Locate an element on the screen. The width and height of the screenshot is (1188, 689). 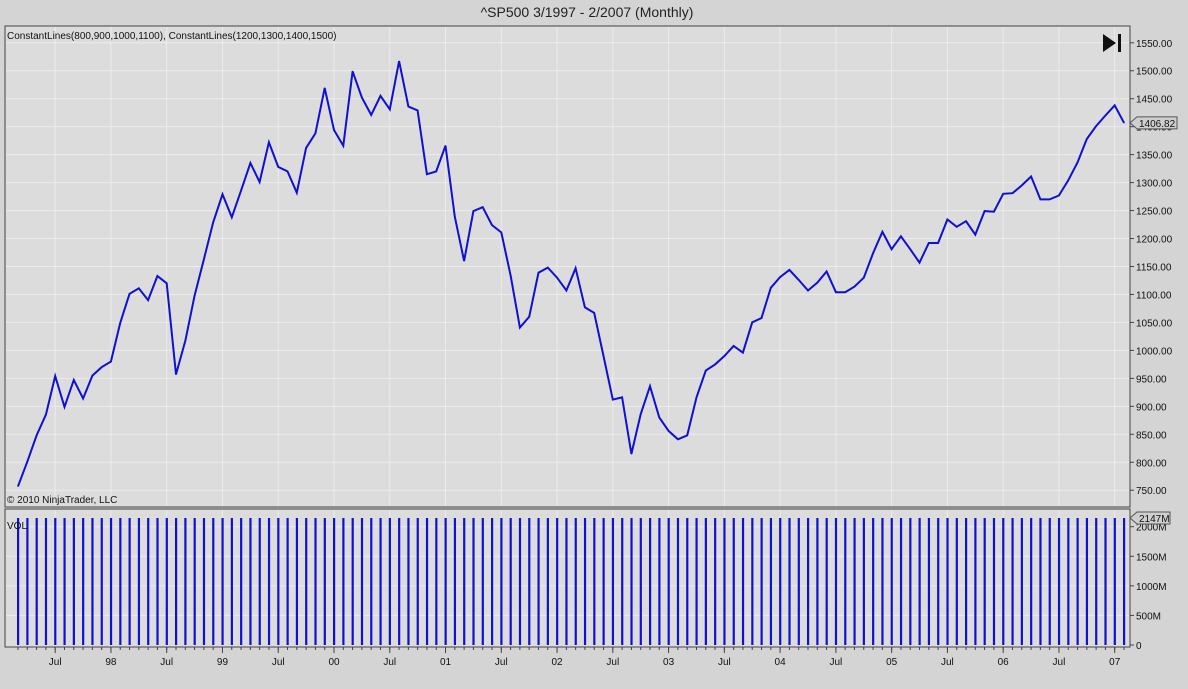
skip-to-end-icon is located at coordinates (1112, 43).